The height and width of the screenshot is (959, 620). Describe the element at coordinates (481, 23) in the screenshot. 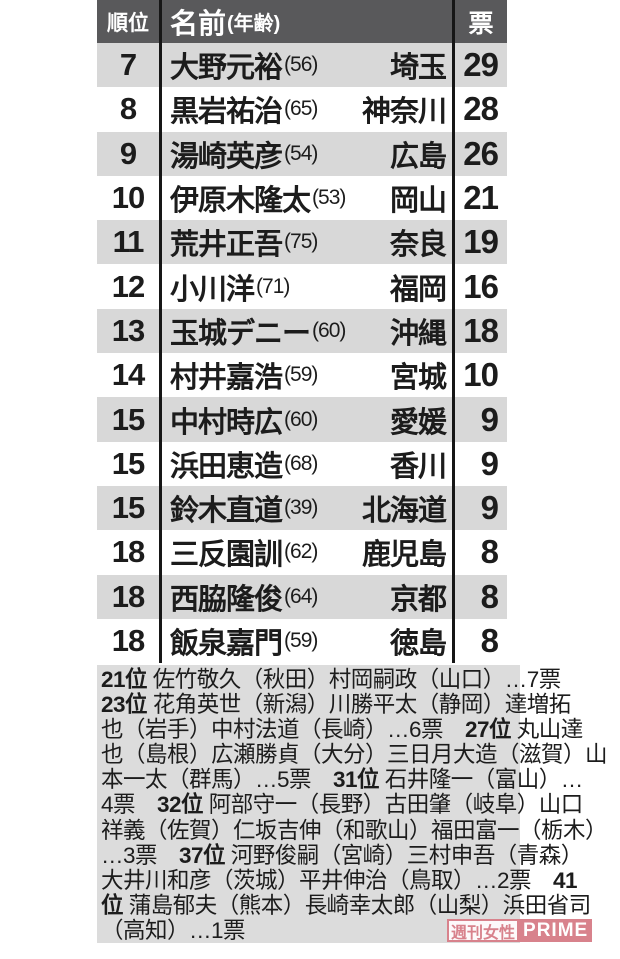

I see `header-votes: 票` at that location.